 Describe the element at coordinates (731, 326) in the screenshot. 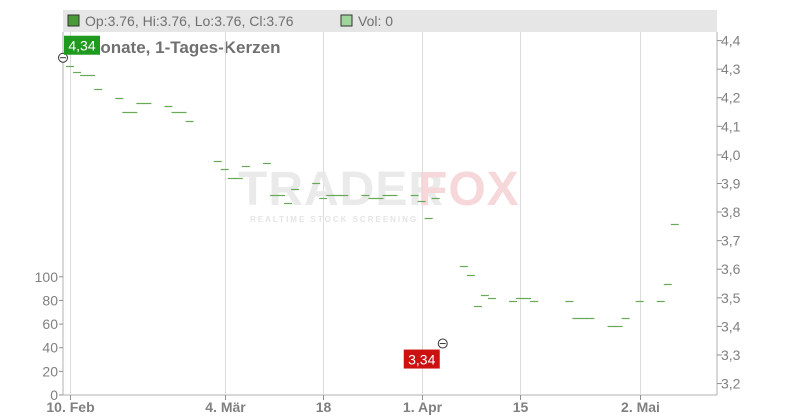

I see `price-tick-label: 3,4` at that location.